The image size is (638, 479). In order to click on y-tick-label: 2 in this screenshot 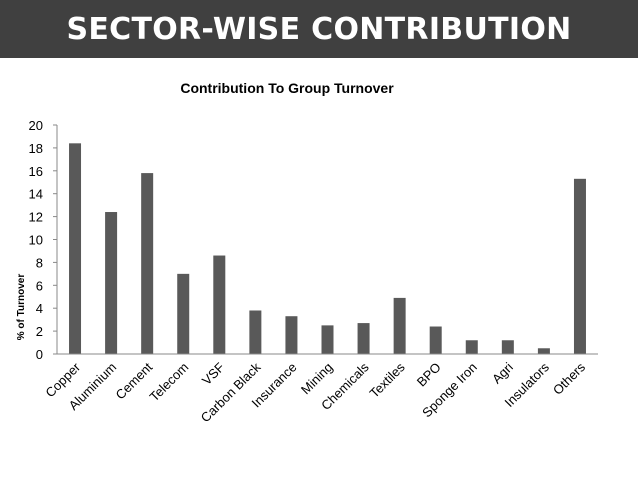, I will do `click(39, 331)`.